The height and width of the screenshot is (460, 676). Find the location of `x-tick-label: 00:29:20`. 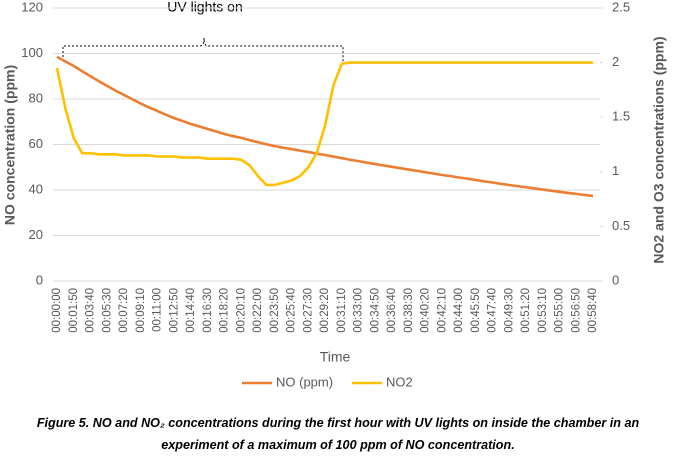

x-tick-label: 00:29:20 is located at coordinates (325, 310).